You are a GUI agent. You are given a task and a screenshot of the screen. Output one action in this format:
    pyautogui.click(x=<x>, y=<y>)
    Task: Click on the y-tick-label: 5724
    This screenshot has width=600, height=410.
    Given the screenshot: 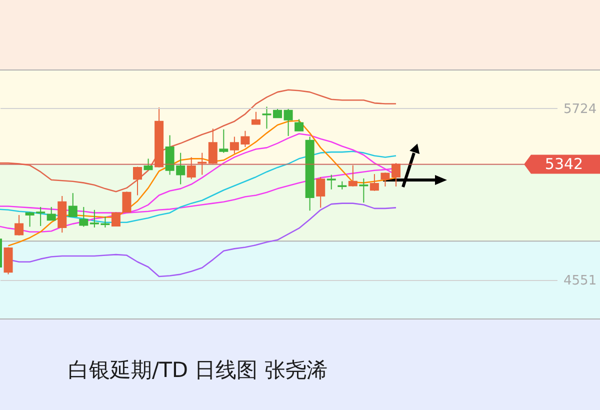 What is the action you would take?
    pyautogui.click(x=580, y=109)
    